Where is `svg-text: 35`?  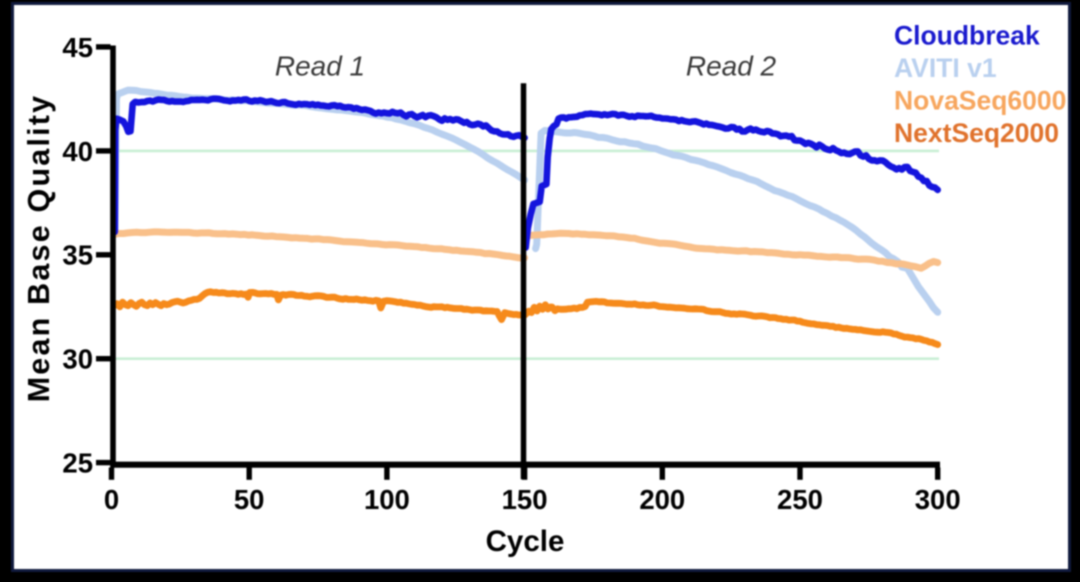
svg-text: 35 is located at coordinates (77, 255).